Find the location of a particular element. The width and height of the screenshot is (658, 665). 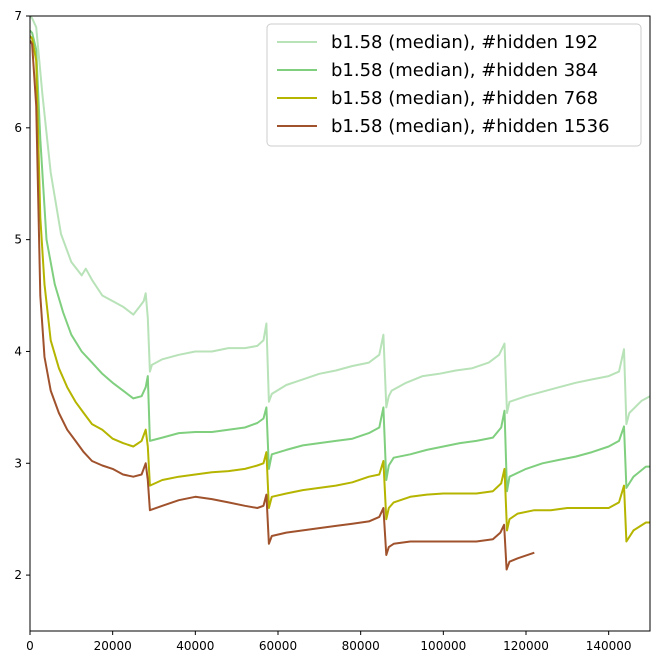

y-axis: 2 3 4 5 6 7 is located at coordinates (22, 295).